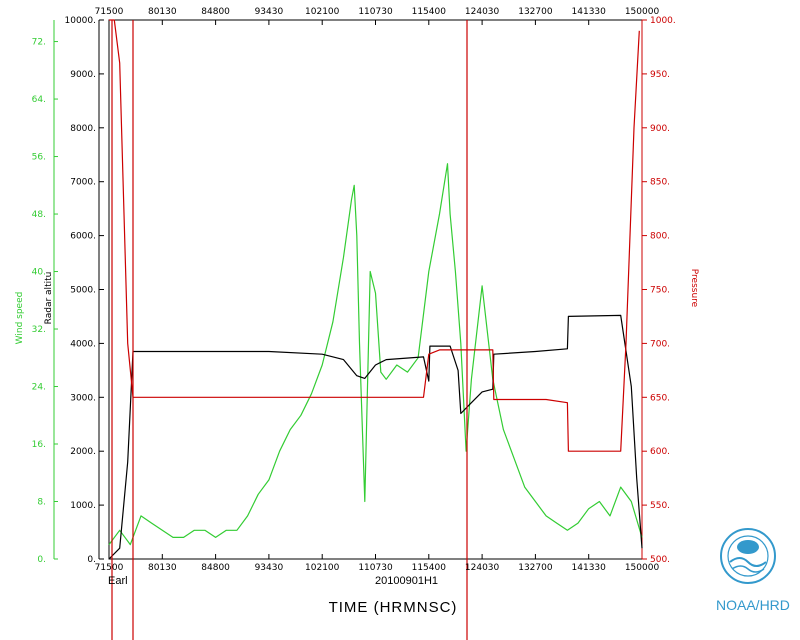 This screenshot has width=800, height=640. What do you see at coordinates (41, 503) in the screenshot?
I see `wind-axis-tick-label: 8.` at bounding box center [41, 503].